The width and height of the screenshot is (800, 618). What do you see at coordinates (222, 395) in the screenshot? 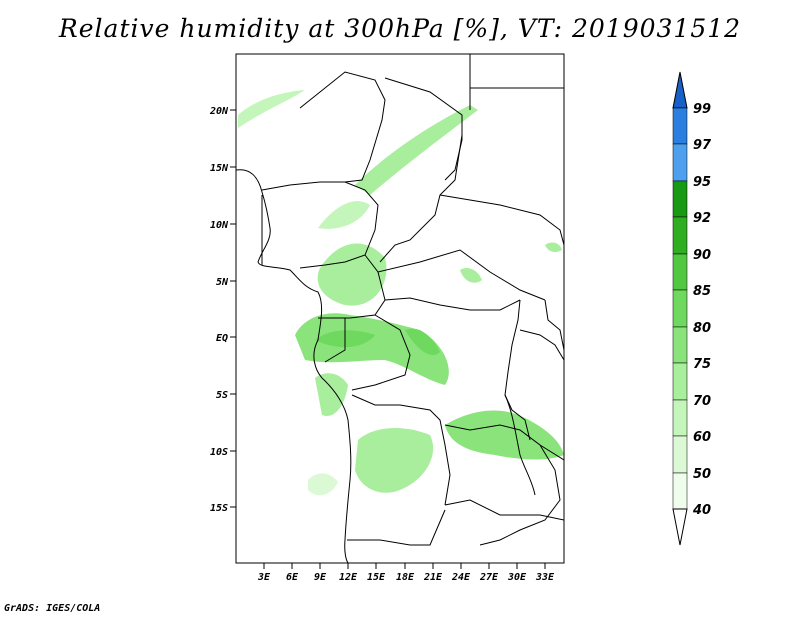
I see `lat-tick-label: 5S` at bounding box center [222, 395].